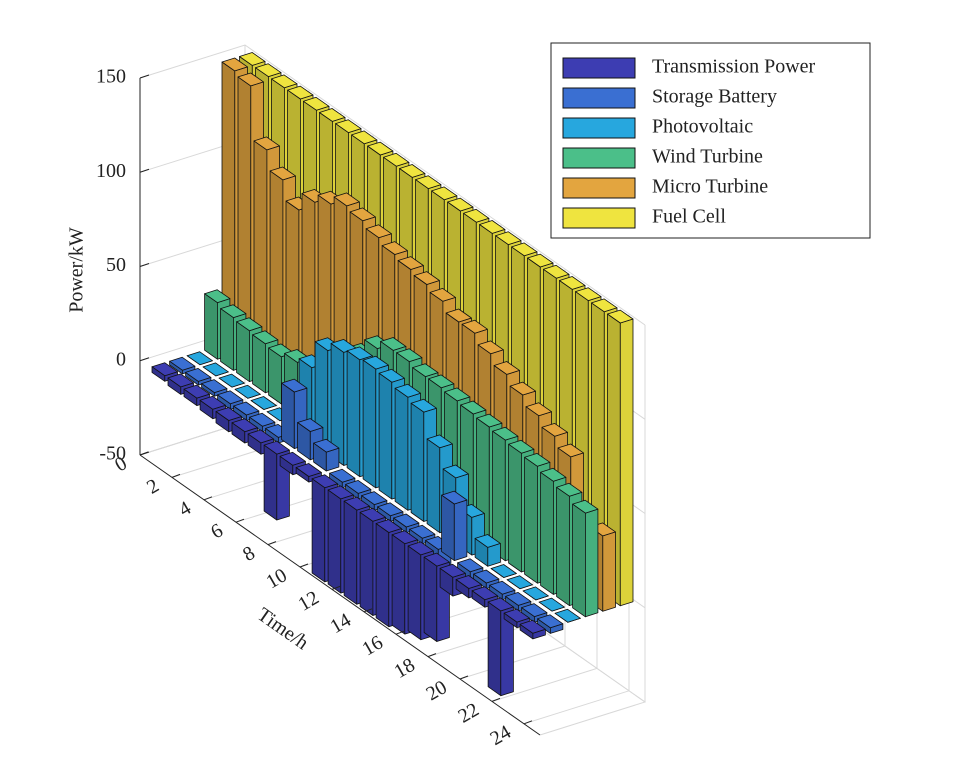 The height and width of the screenshot is (773, 980). What do you see at coordinates (185, 509) in the screenshot?
I see `x-tick-label: 4` at bounding box center [185, 509].